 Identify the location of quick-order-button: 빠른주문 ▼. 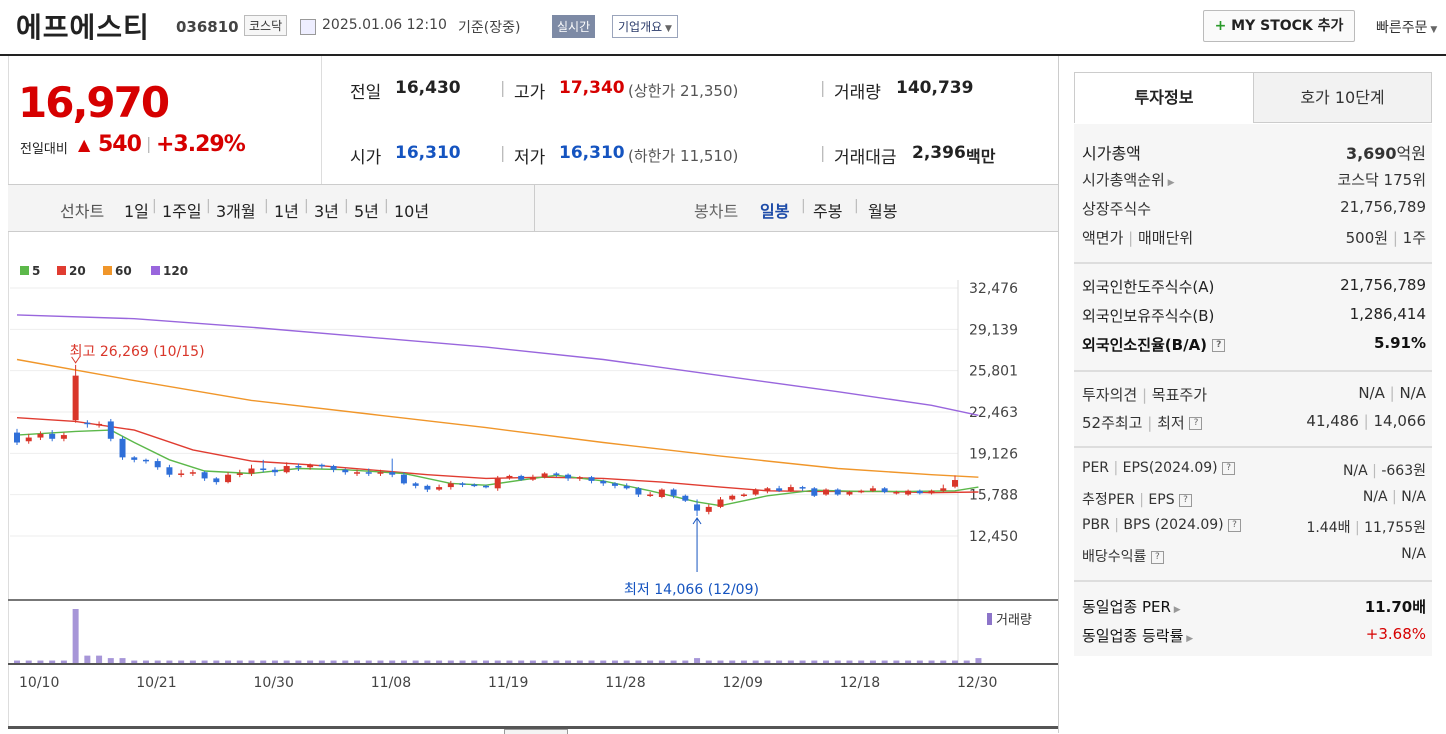
(1406, 27).